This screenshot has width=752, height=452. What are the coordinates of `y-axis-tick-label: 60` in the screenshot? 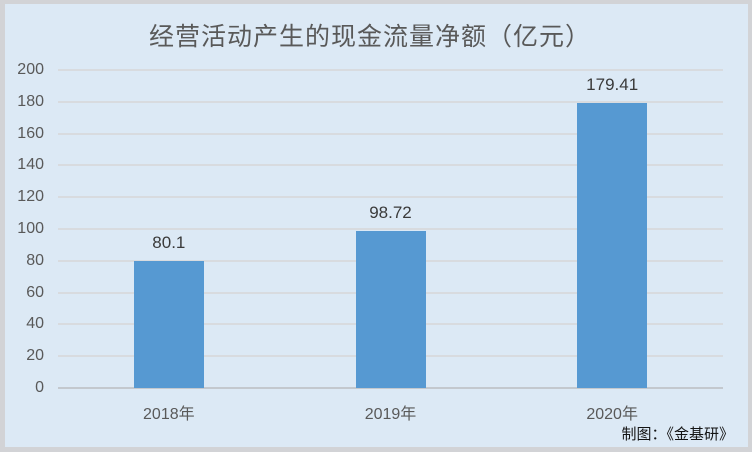 It's located at (35, 292).